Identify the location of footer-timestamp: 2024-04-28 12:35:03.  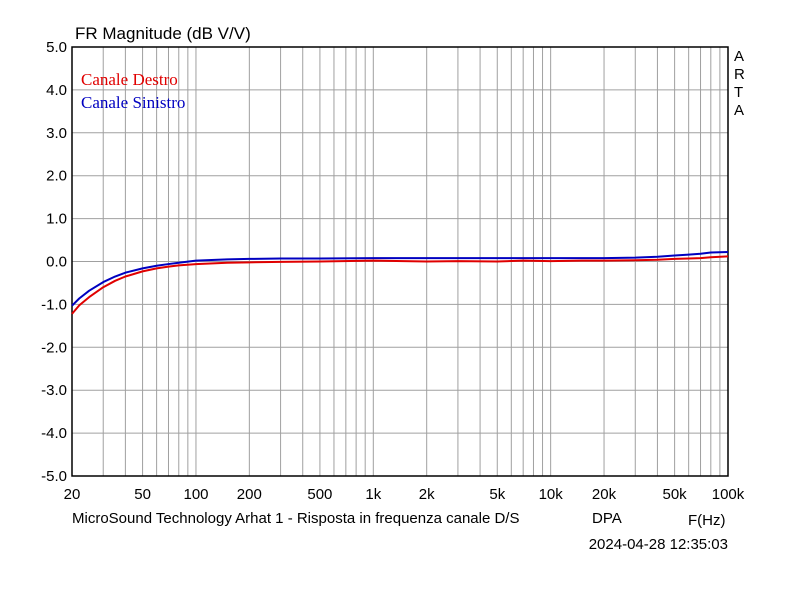
(658, 544).